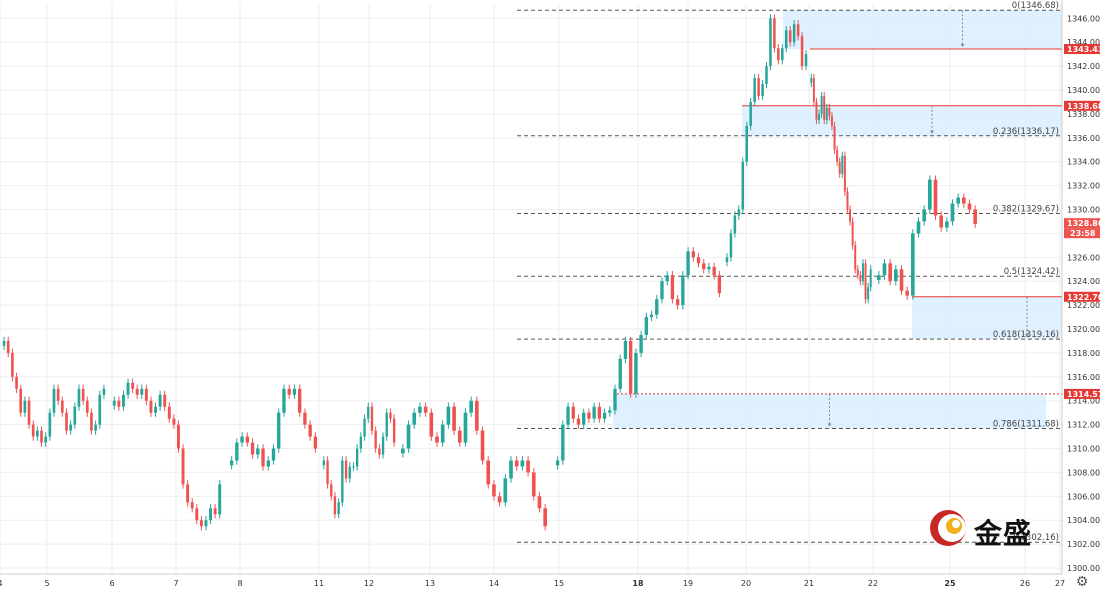  What do you see at coordinates (1084, 297) in the screenshot?
I see `price-tag-label: 1322.70` at bounding box center [1084, 297].